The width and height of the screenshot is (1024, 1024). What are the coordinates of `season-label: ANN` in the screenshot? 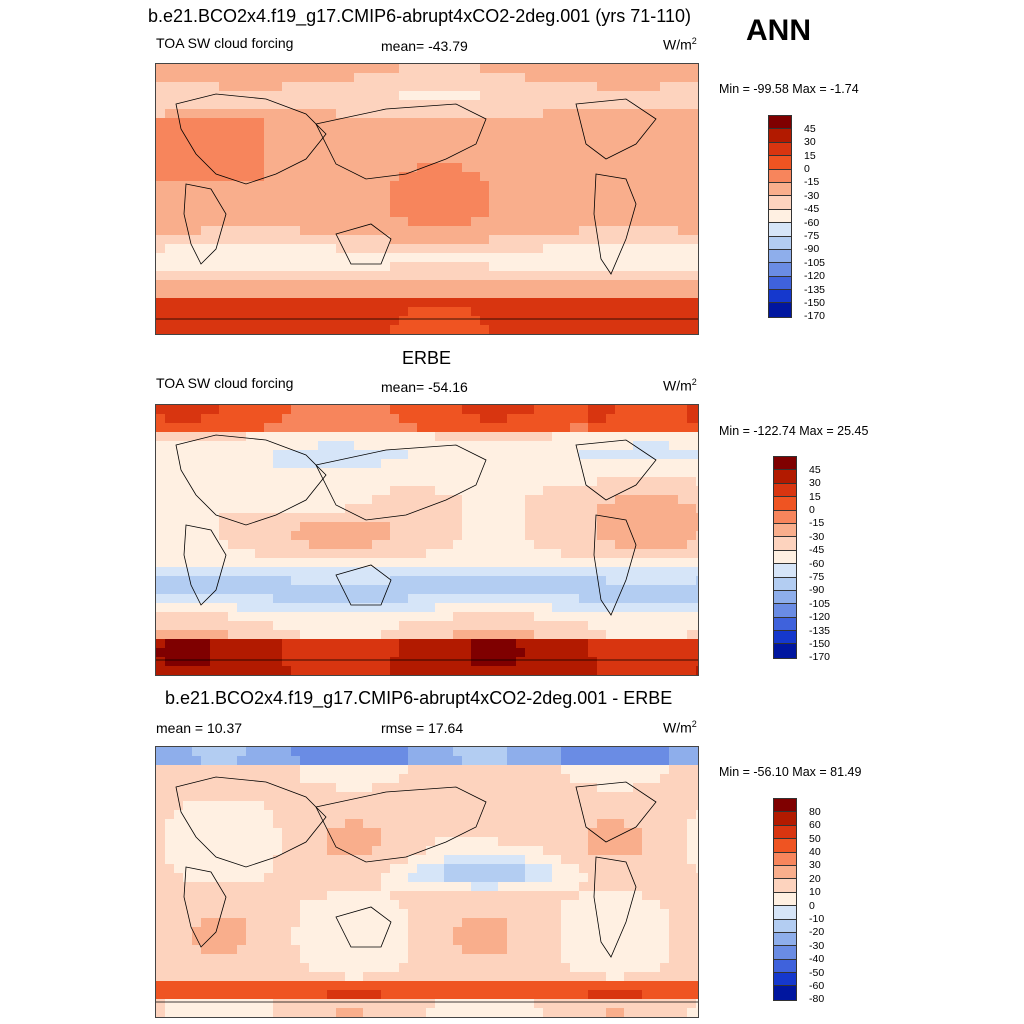 It's located at (778, 30).